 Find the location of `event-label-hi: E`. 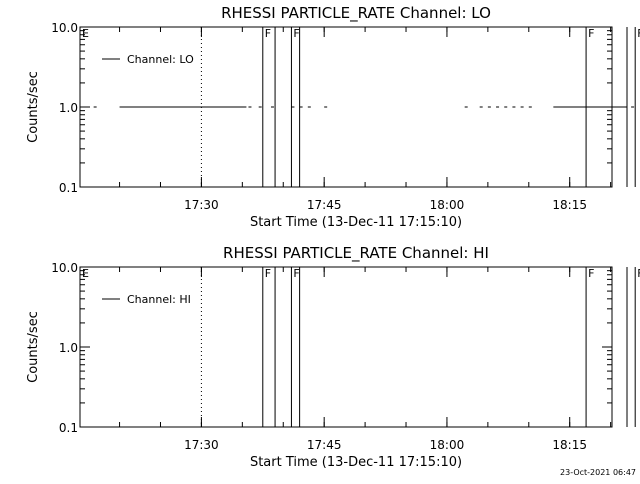

event-label-hi: E is located at coordinates (85, 273).